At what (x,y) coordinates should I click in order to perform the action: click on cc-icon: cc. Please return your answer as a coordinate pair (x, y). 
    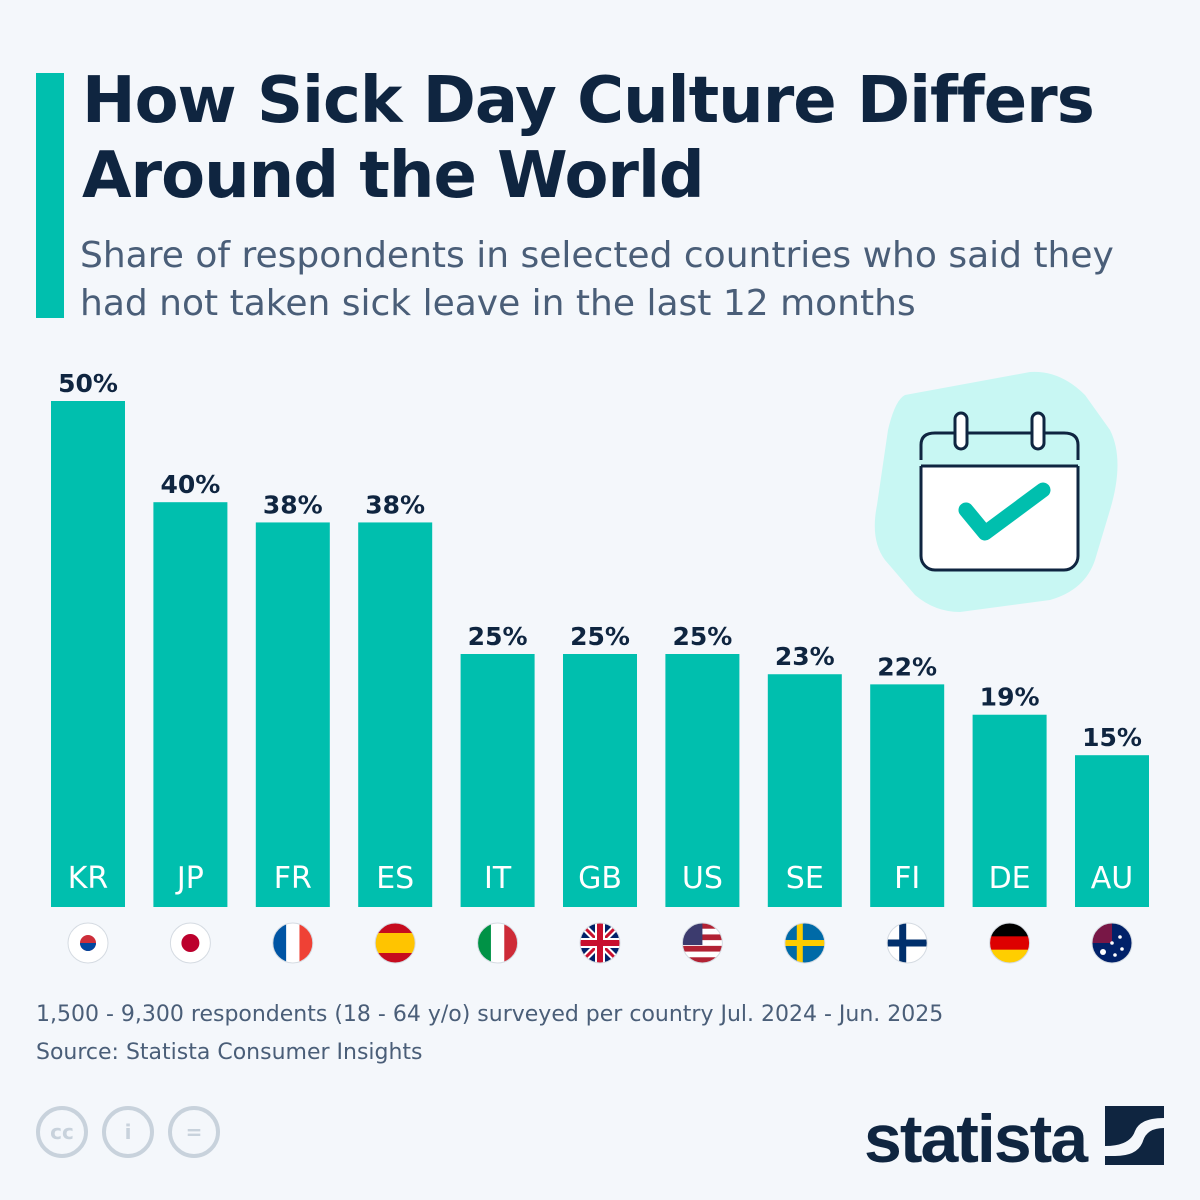
    Looking at the image, I should click on (62, 1132).